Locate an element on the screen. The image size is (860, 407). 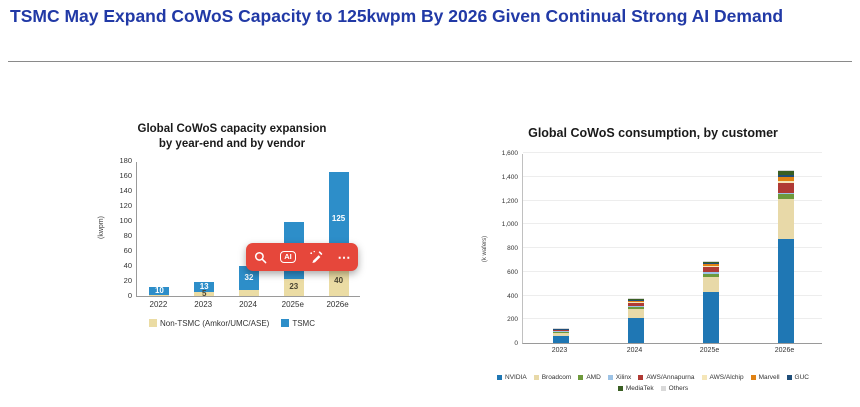
bar: 5 13 is located at coordinates (204, 289).